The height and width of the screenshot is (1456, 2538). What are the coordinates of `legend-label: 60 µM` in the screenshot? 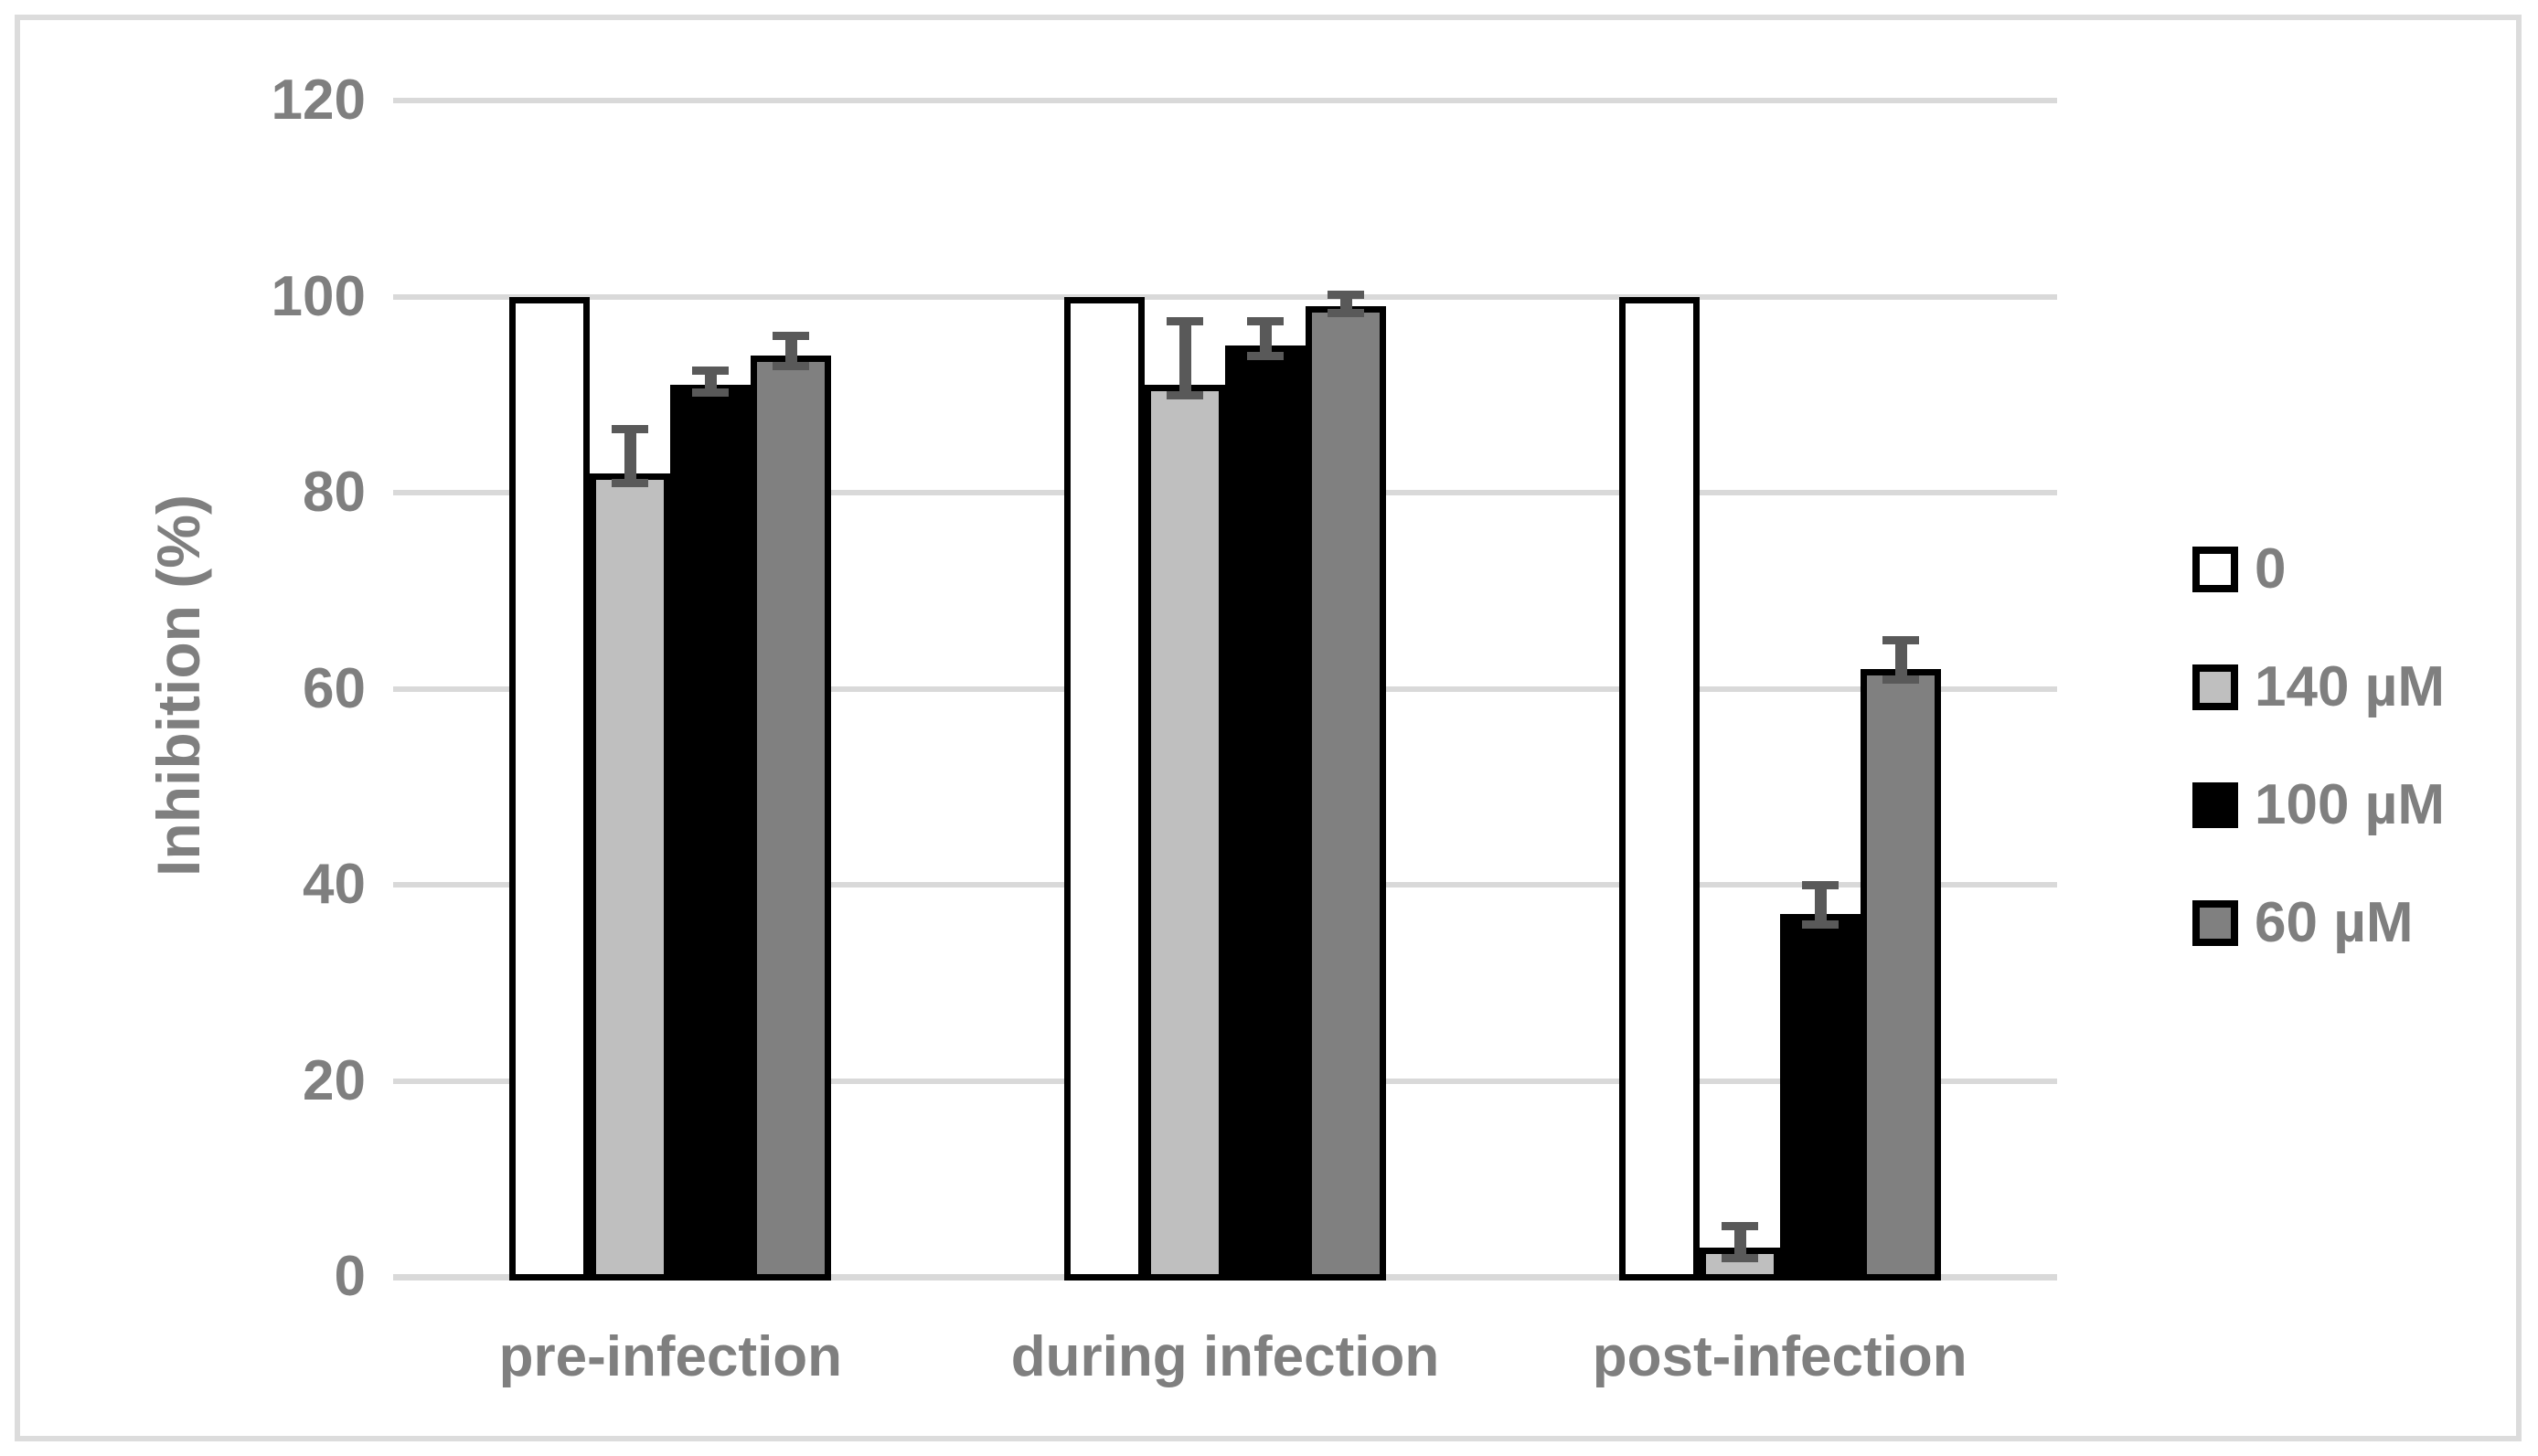 It's located at (2334, 922).